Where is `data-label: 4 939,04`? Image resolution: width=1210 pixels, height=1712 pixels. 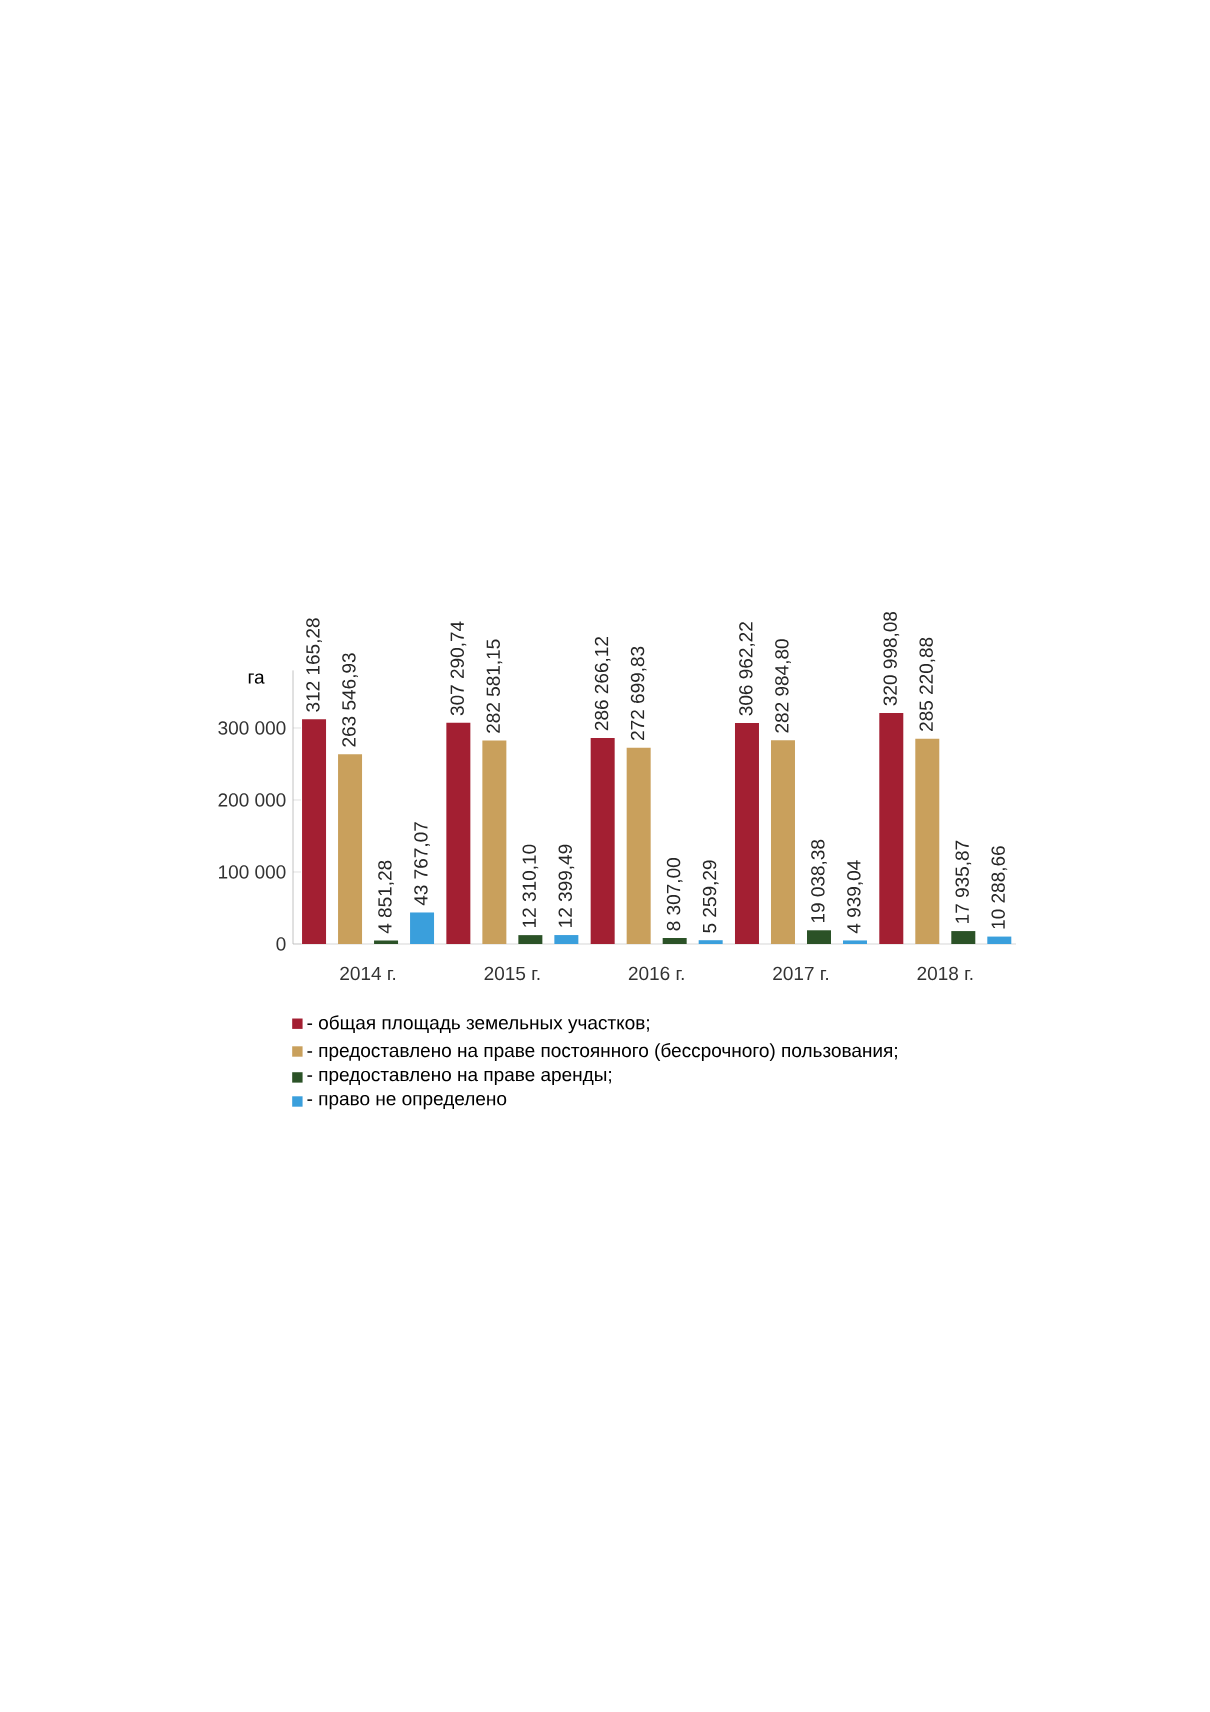 data-label: 4 939,04 is located at coordinates (855, 897).